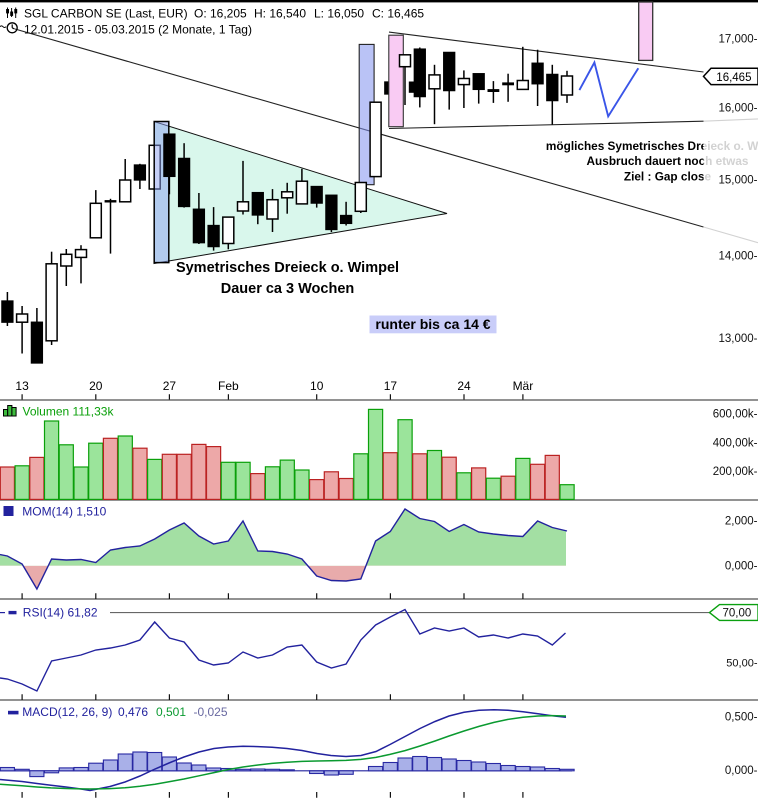 Image resolution: width=758 pixels, height=800 pixels. I want to click on svg-text: Volumen 111,33k, so click(69, 411).